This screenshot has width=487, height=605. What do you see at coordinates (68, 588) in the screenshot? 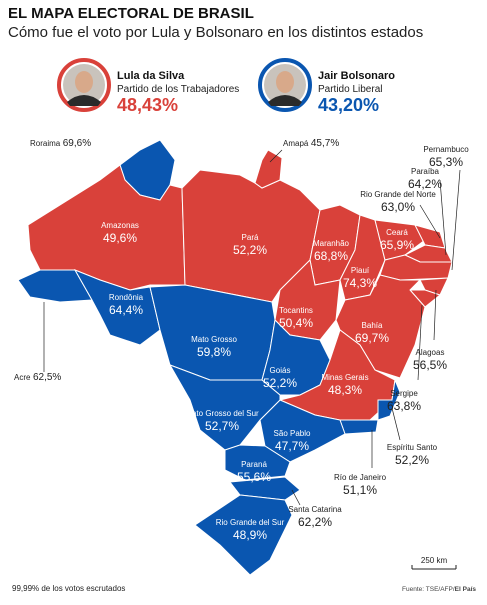
I see `footer-note: 99,99% de los votos escrutados` at bounding box center [68, 588].